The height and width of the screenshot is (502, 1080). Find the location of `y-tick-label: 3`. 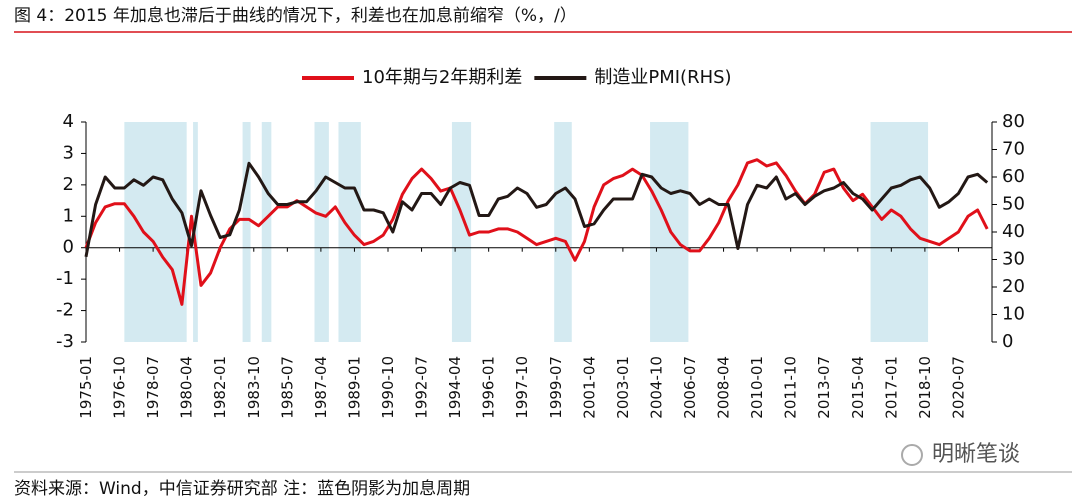

y-tick-label: 3 is located at coordinates (68, 152).